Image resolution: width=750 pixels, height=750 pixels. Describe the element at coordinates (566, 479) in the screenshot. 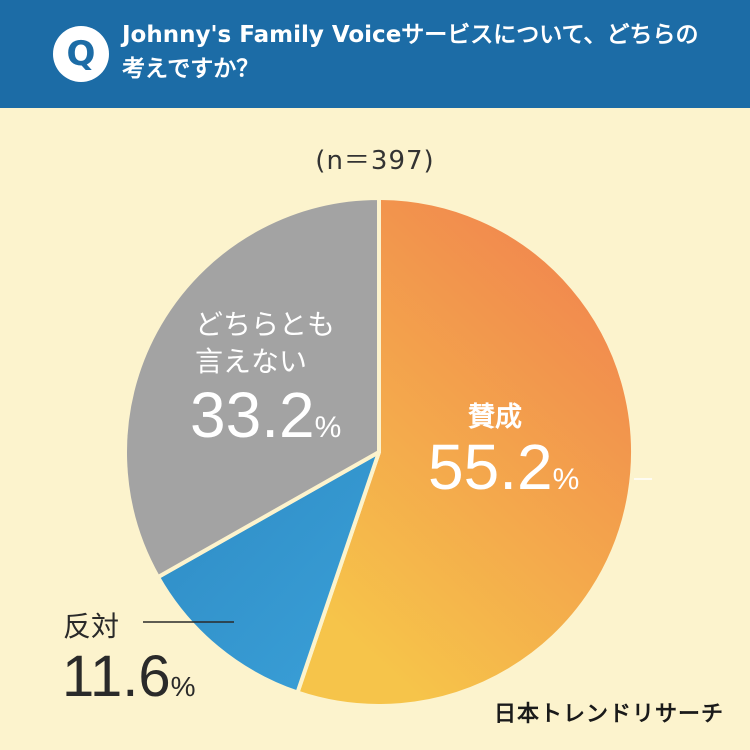

I see `agree-unit: %` at that location.